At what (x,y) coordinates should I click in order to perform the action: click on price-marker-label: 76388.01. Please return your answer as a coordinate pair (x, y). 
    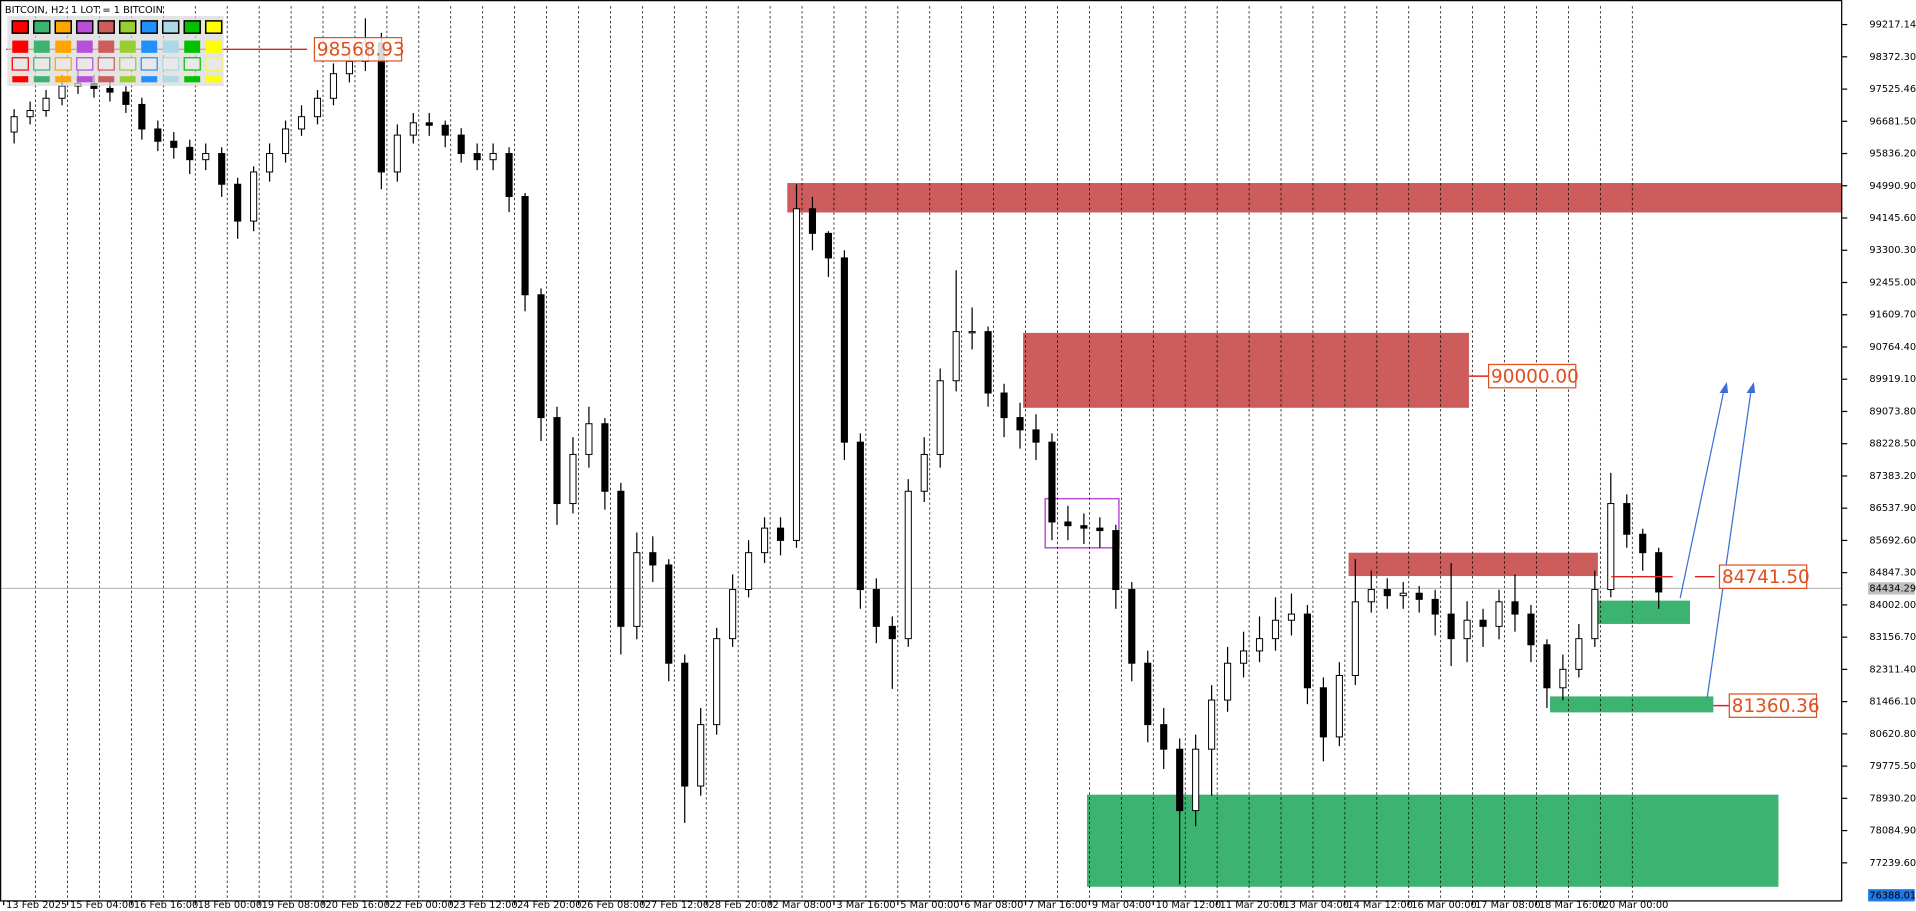
    Looking at the image, I should click on (1892, 895).